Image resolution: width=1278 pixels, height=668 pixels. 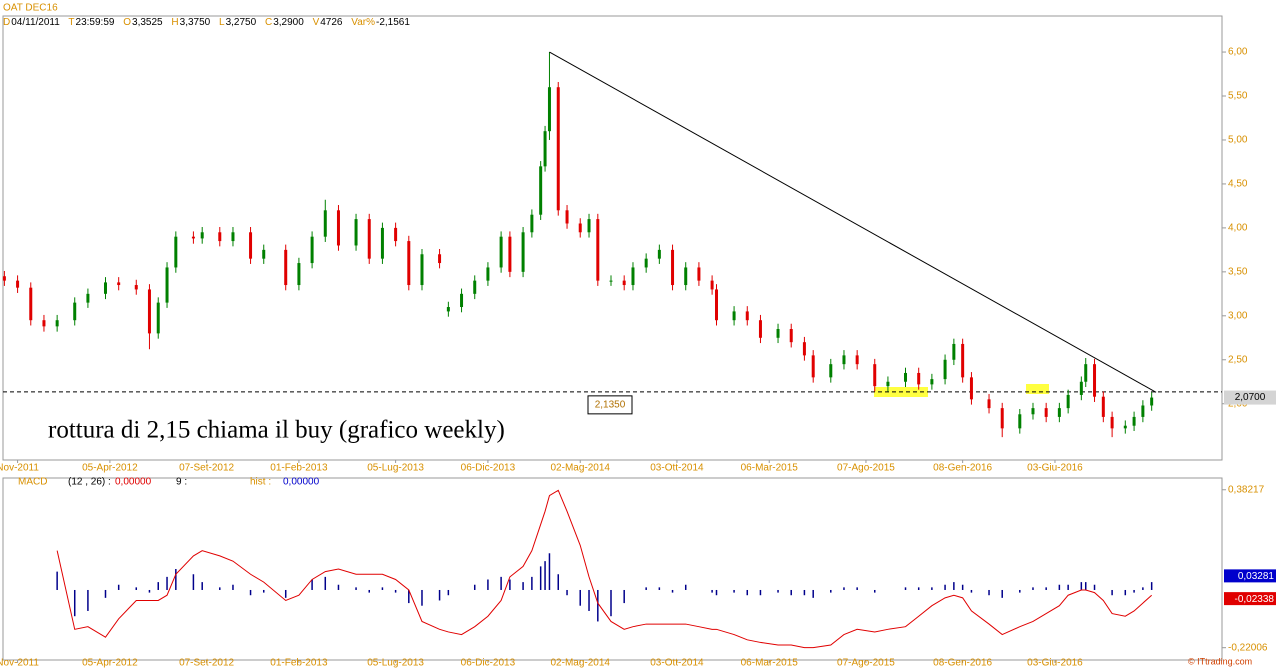 I want to click on header-key: Var%, so click(x=363, y=22).